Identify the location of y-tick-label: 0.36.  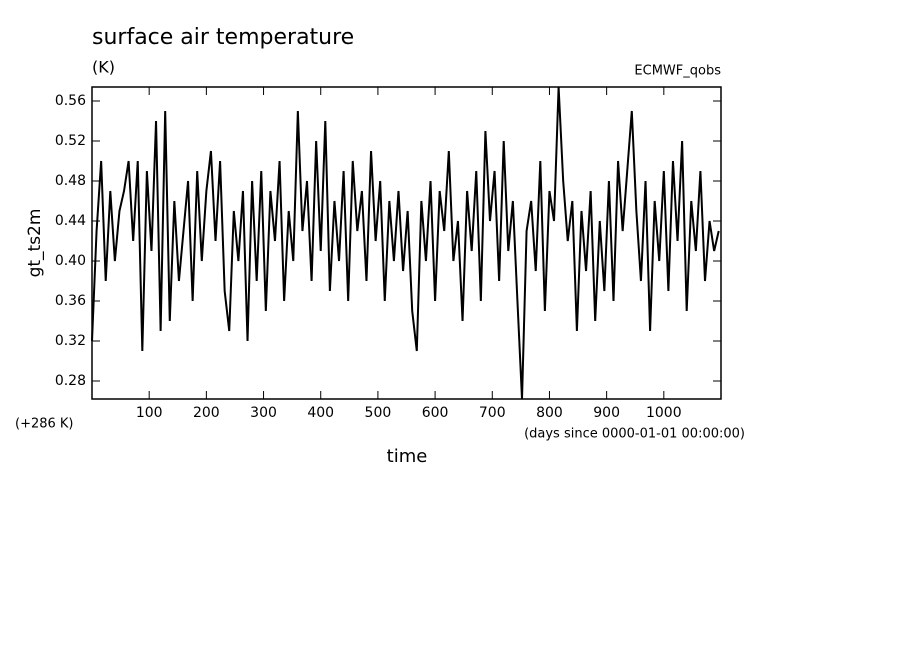
(70, 301).